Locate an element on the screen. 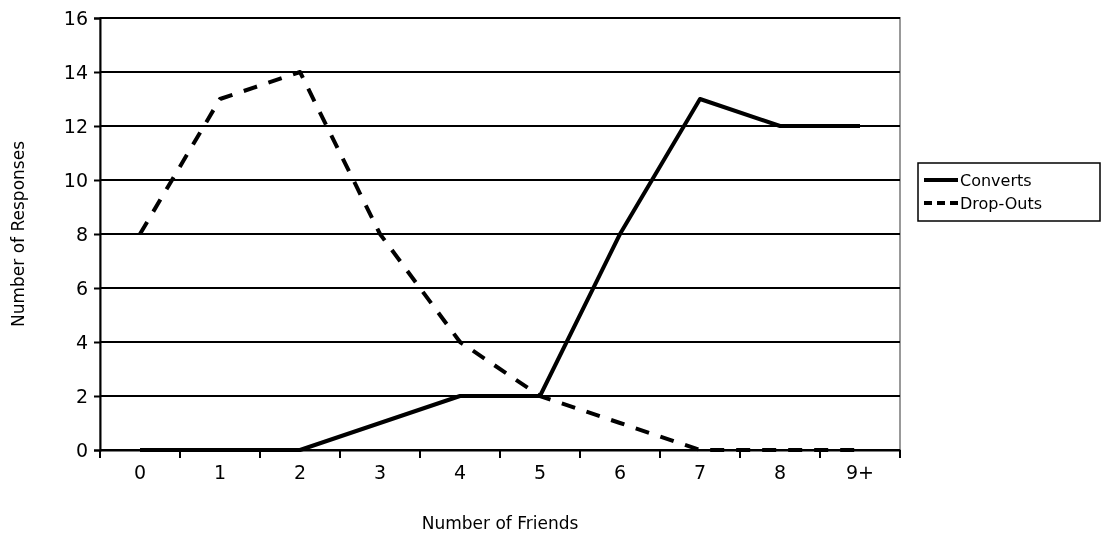  y-tick-label: 16 is located at coordinates (75, 17).